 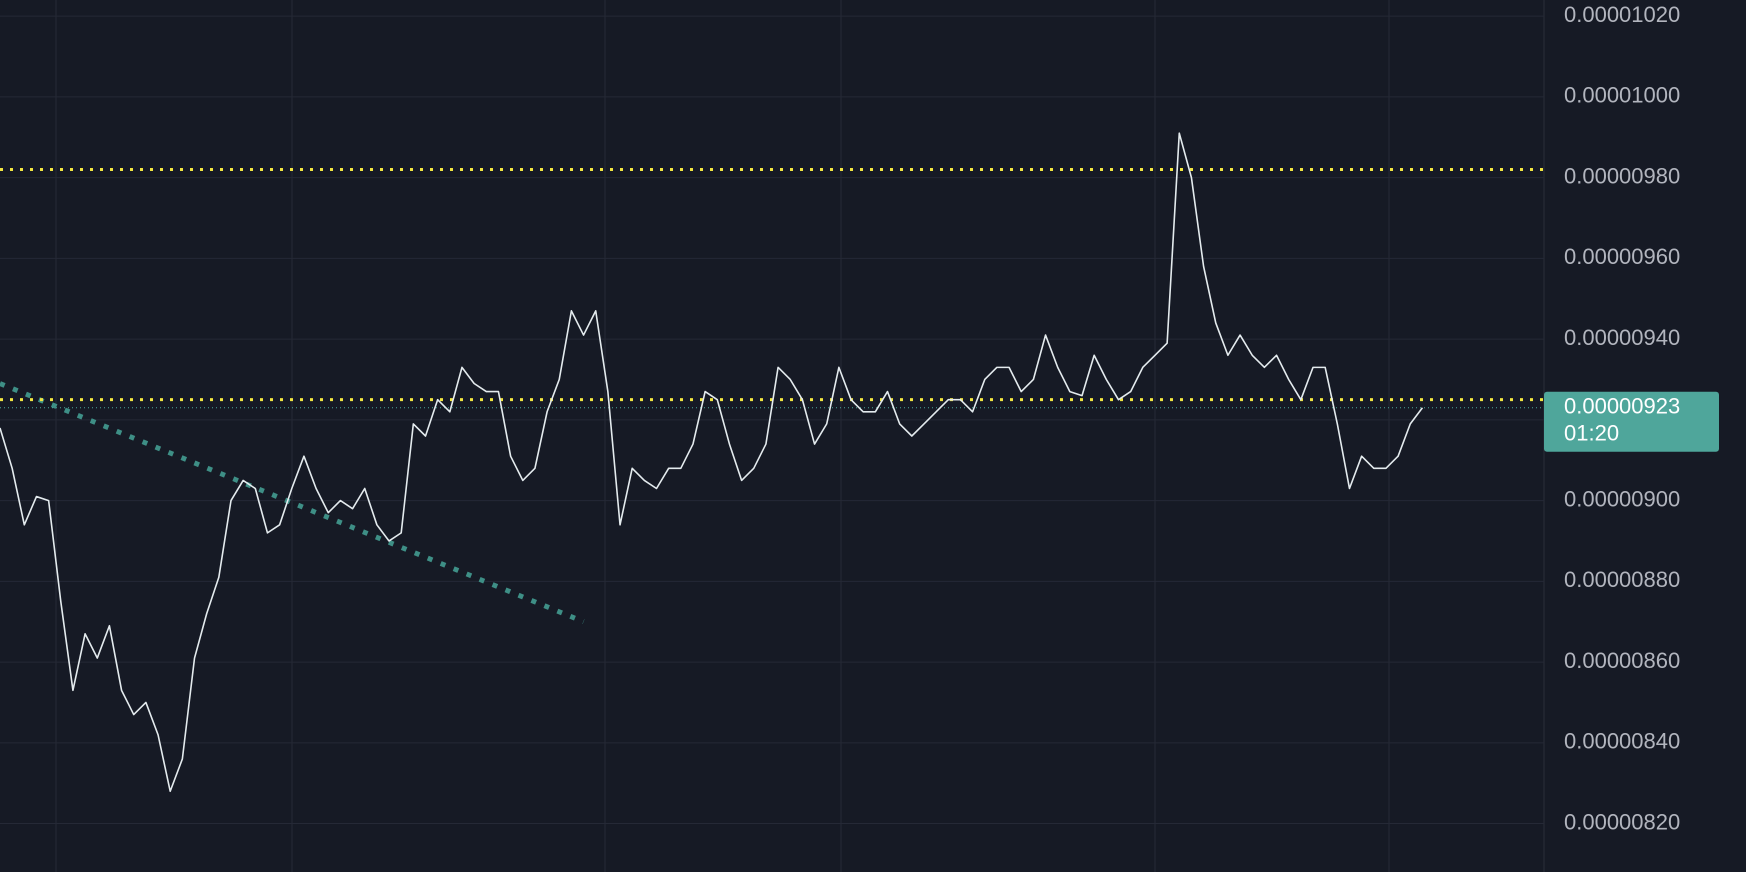 I want to click on y-tick-label: 0.00001000, so click(x=1622, y=95).